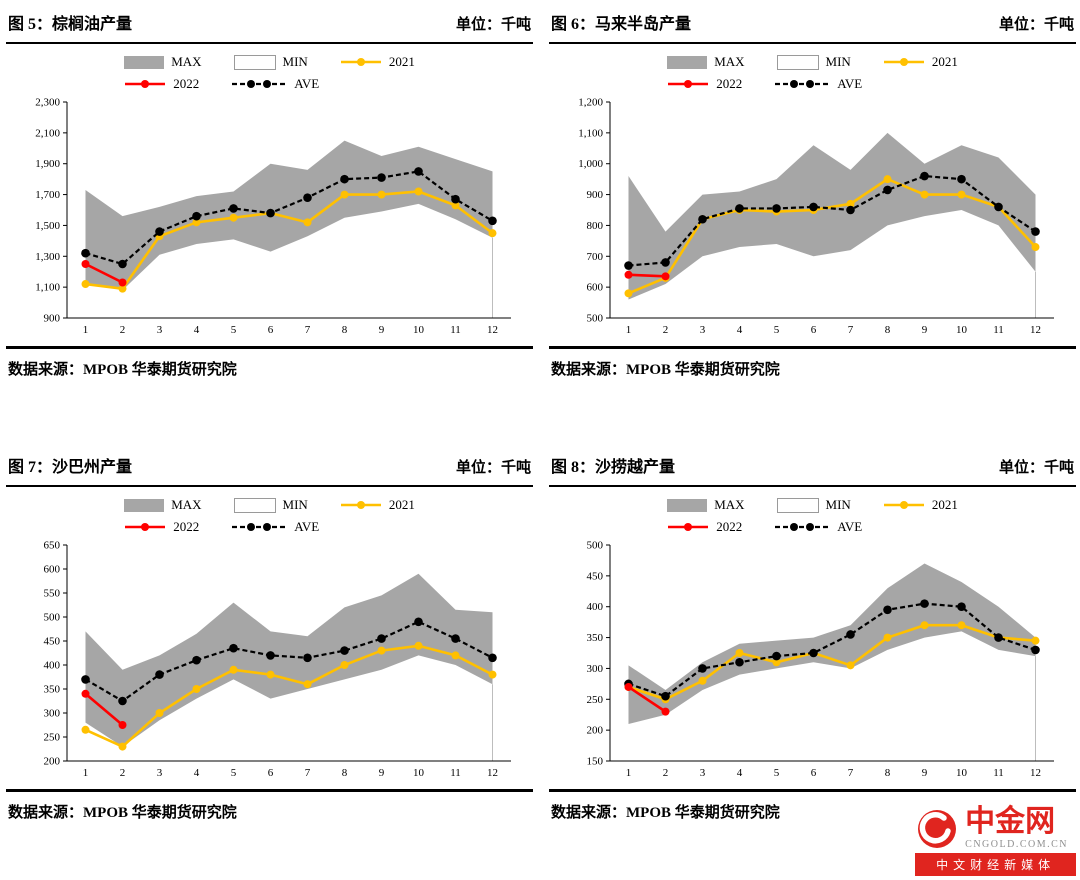 The image size is (1080, 880). Describe the element at coordinates (51, 594) in the screenshot. I see `svg-text: 550` at that location.